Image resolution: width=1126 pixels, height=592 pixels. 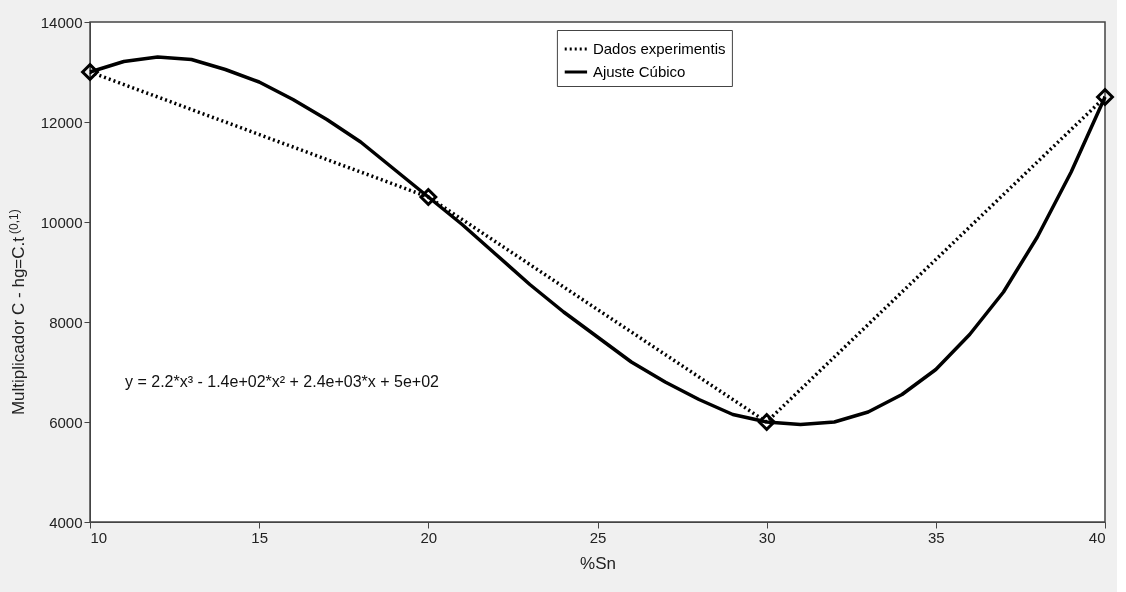 What do you see at coordinates (61, 222) in the screenshot?
I see `y-tick-label: 10000` at bounding box center [61, 222].